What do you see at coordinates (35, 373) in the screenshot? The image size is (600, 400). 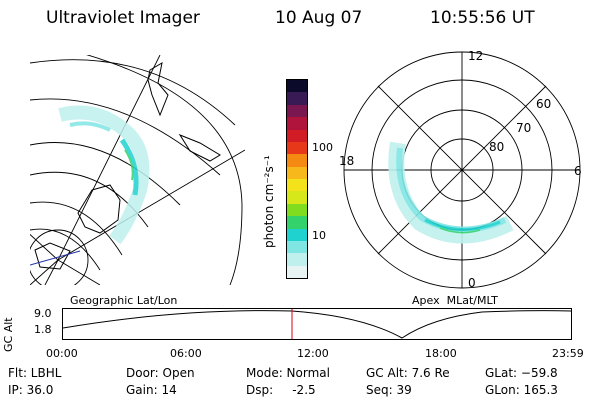 I see `filter-status: Flt: LBHL` at bounding box center [35, 373].